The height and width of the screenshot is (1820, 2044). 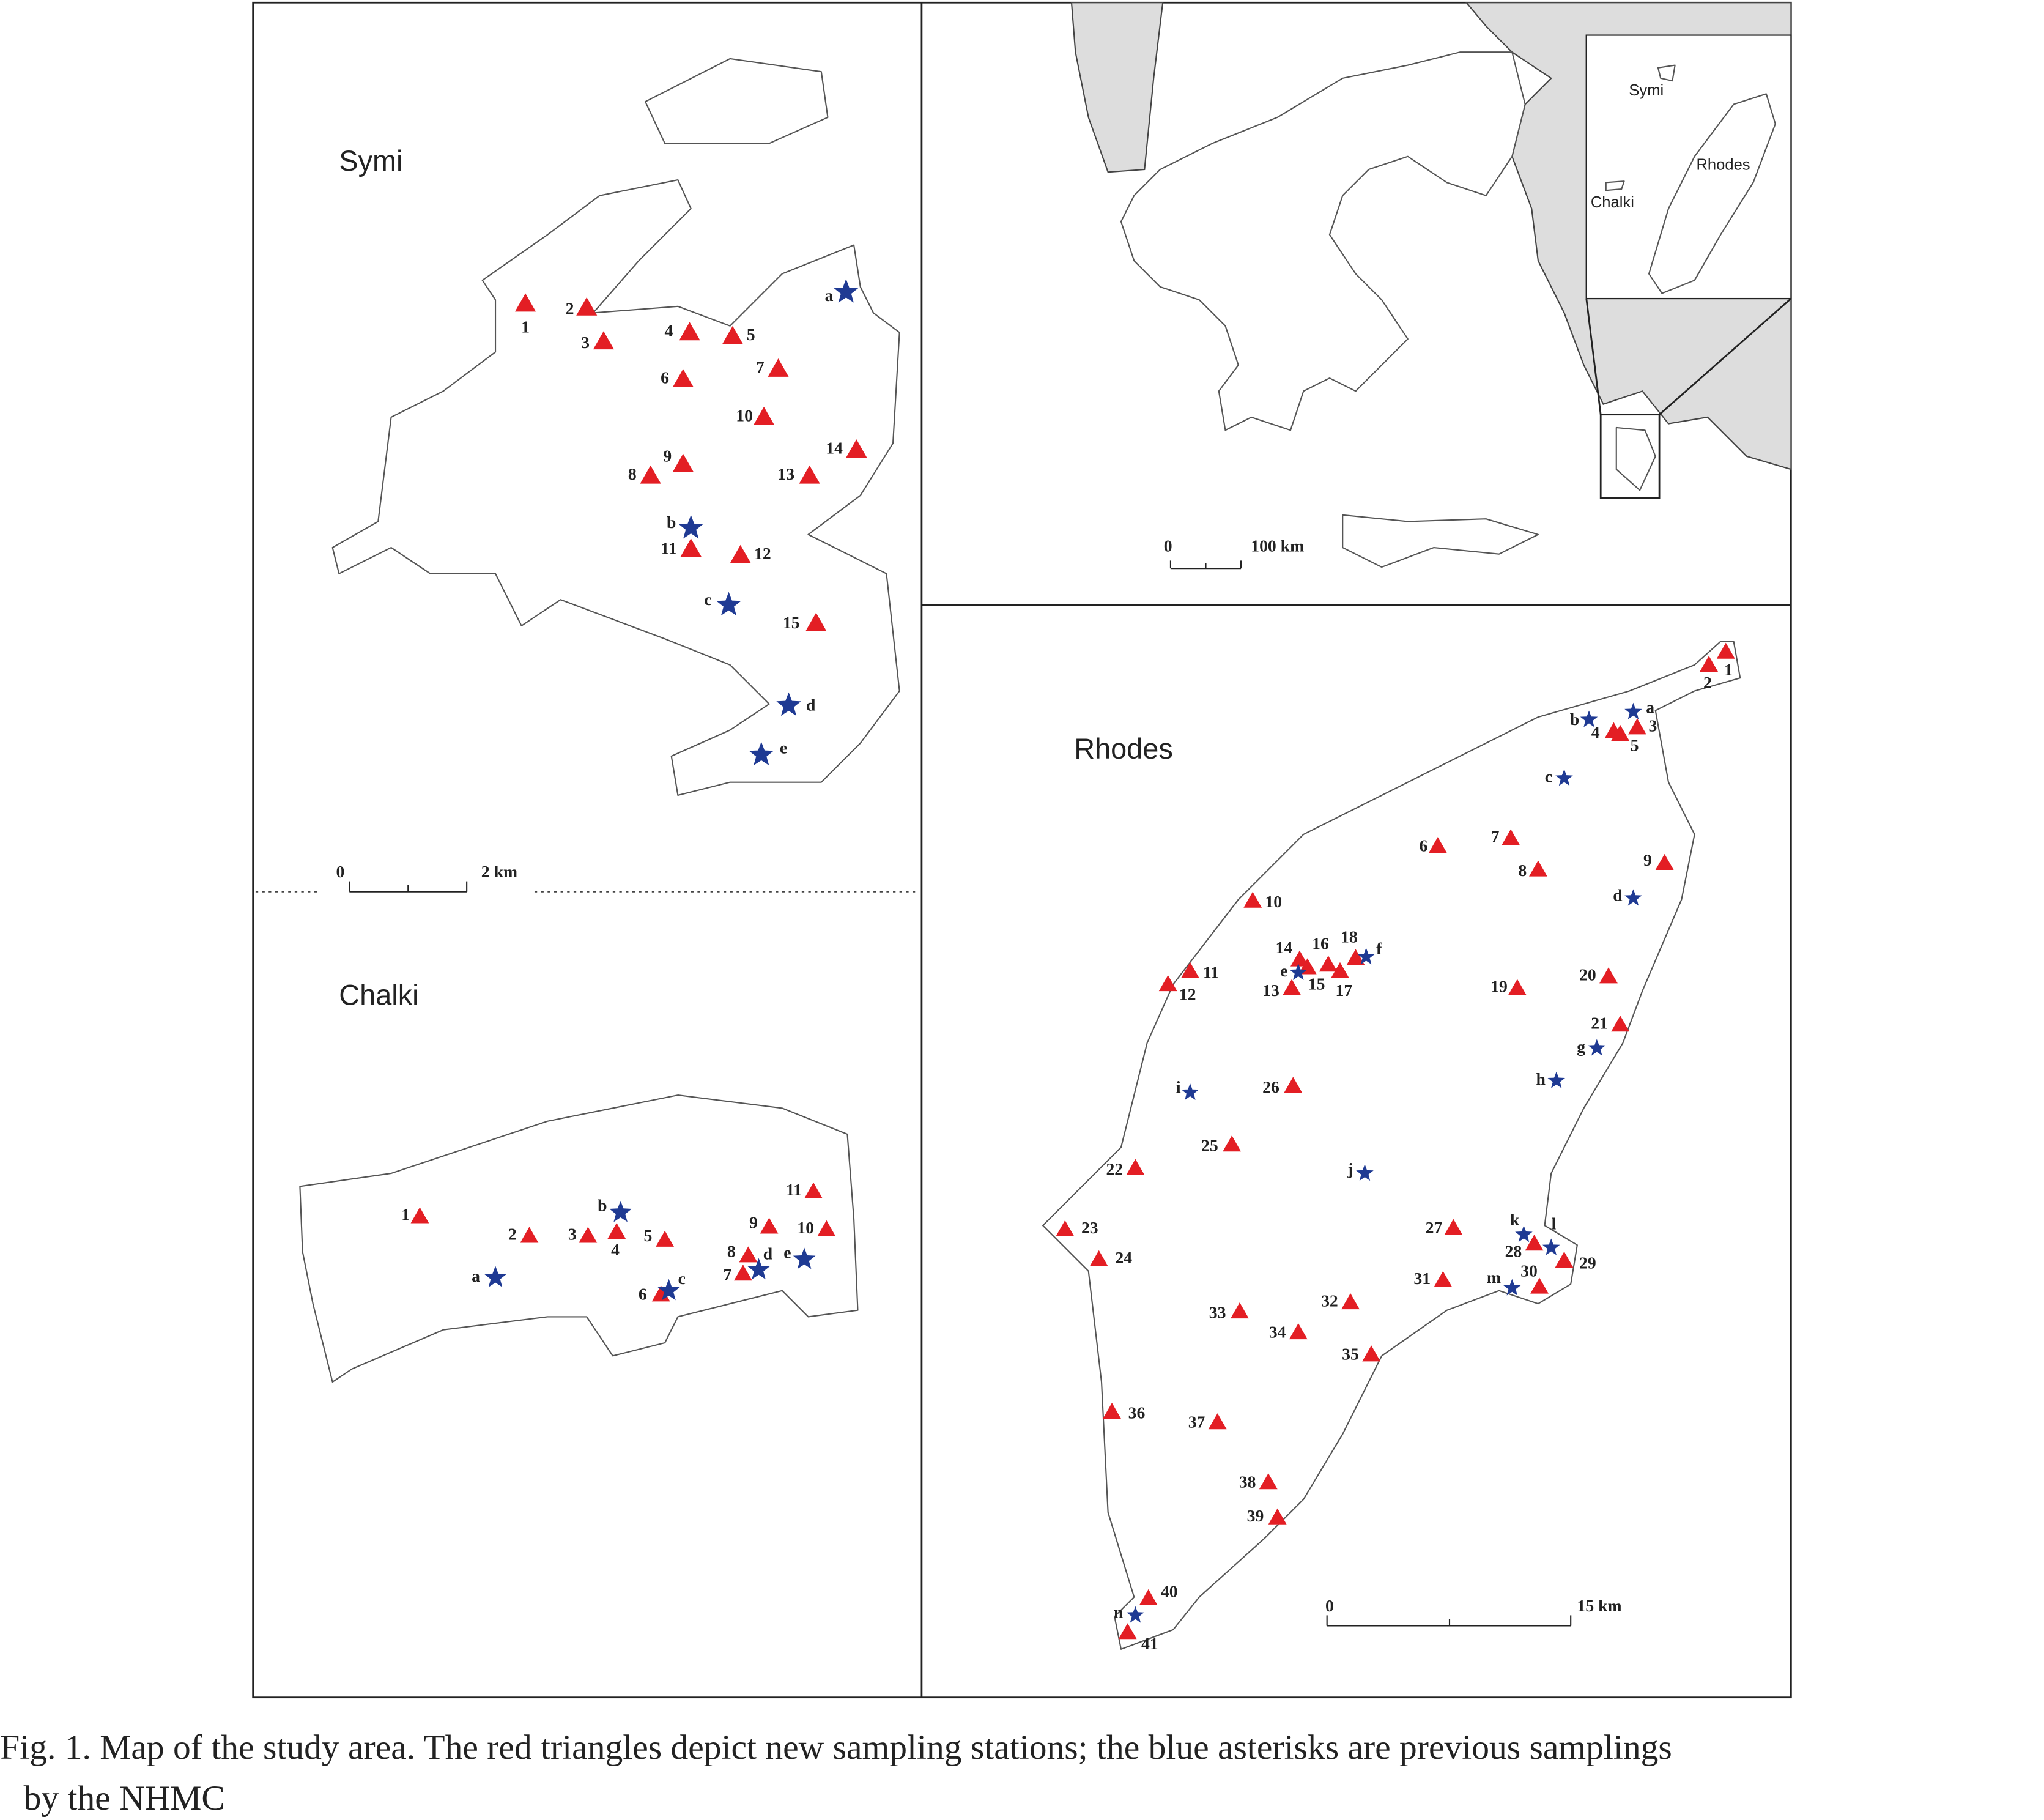 I want to click on station-label: l, so click(x=1554, y=1223).